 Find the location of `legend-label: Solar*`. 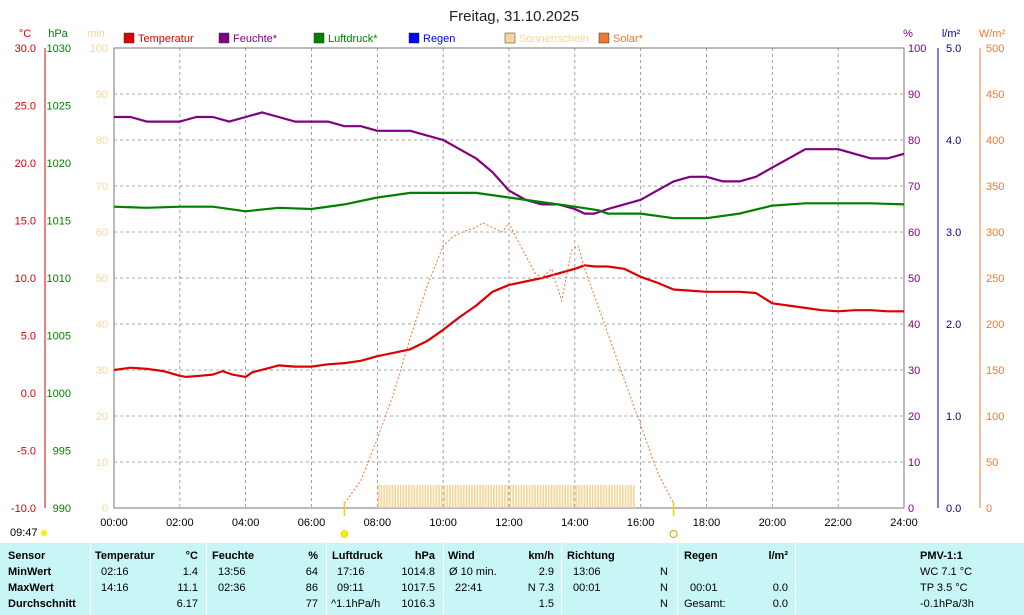

legend-label: Solar* is located at coordinates (628, 39).